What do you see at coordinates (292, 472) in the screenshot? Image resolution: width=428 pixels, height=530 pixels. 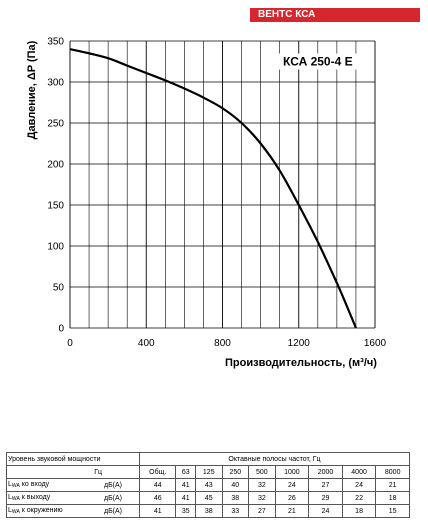 I see `octave-header-cell: 1000` at bounding box center [292, 472].